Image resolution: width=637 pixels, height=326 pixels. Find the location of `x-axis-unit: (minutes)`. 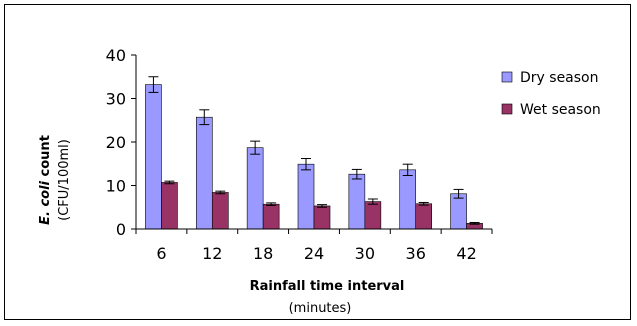

x-axis-unit: (minutes) is located at coordinates (320, 308).